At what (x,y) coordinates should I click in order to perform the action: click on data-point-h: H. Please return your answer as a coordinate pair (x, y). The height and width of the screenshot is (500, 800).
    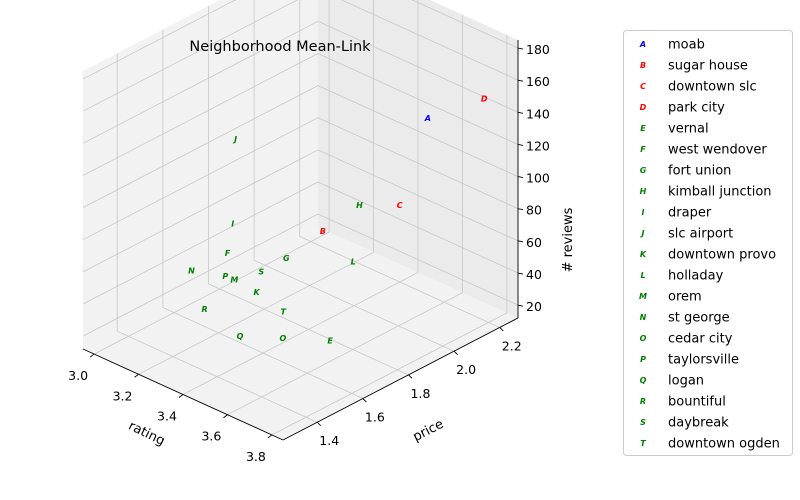
    Looking at the image, I should click on (359, 205).